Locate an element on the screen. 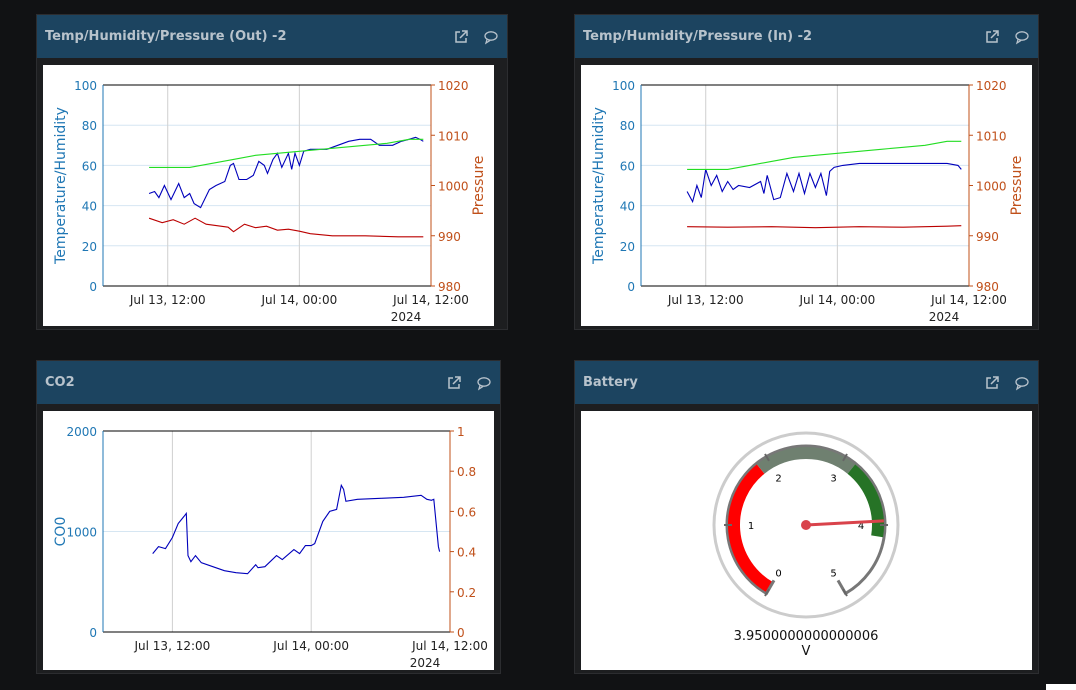 The width and height of the screenshot is (1076, 690). panel-title: CO2 is located at coordinates (60, 382).